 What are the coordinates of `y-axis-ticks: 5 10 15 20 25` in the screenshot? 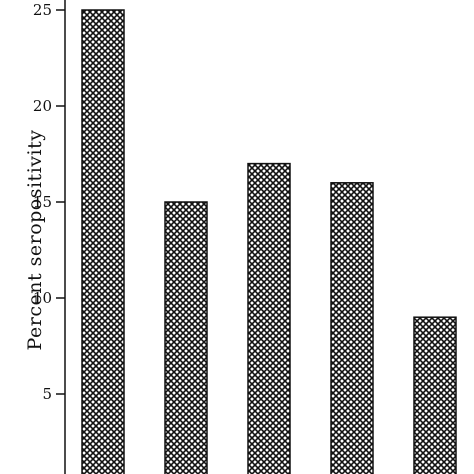 It's located at (49, 202).